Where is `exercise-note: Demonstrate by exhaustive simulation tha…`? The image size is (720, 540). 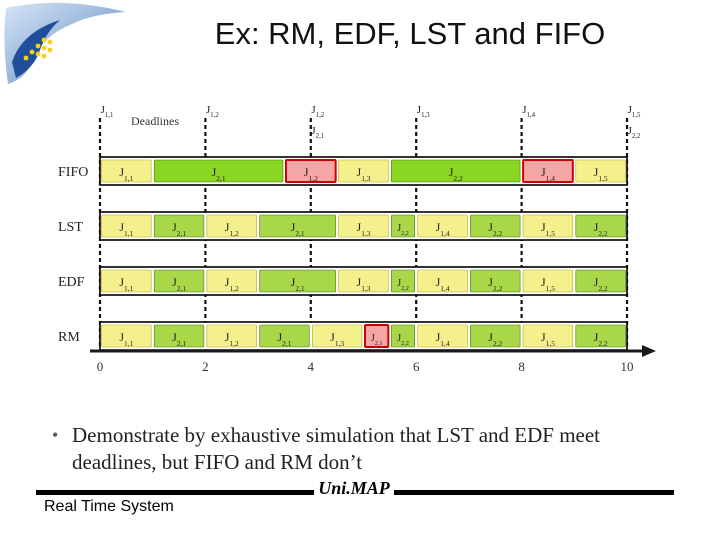 exercise-note: Demonstrate by exhaustive simulation tha… is located at coordinates (336, 448).